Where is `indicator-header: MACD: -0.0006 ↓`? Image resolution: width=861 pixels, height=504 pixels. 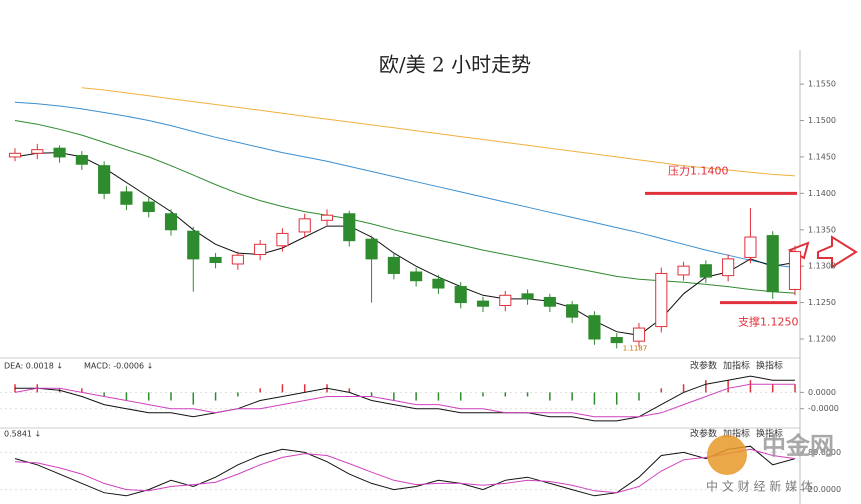 indicator-header: MACD: -0.0006 ↓ is located at coordinates (118, 366).